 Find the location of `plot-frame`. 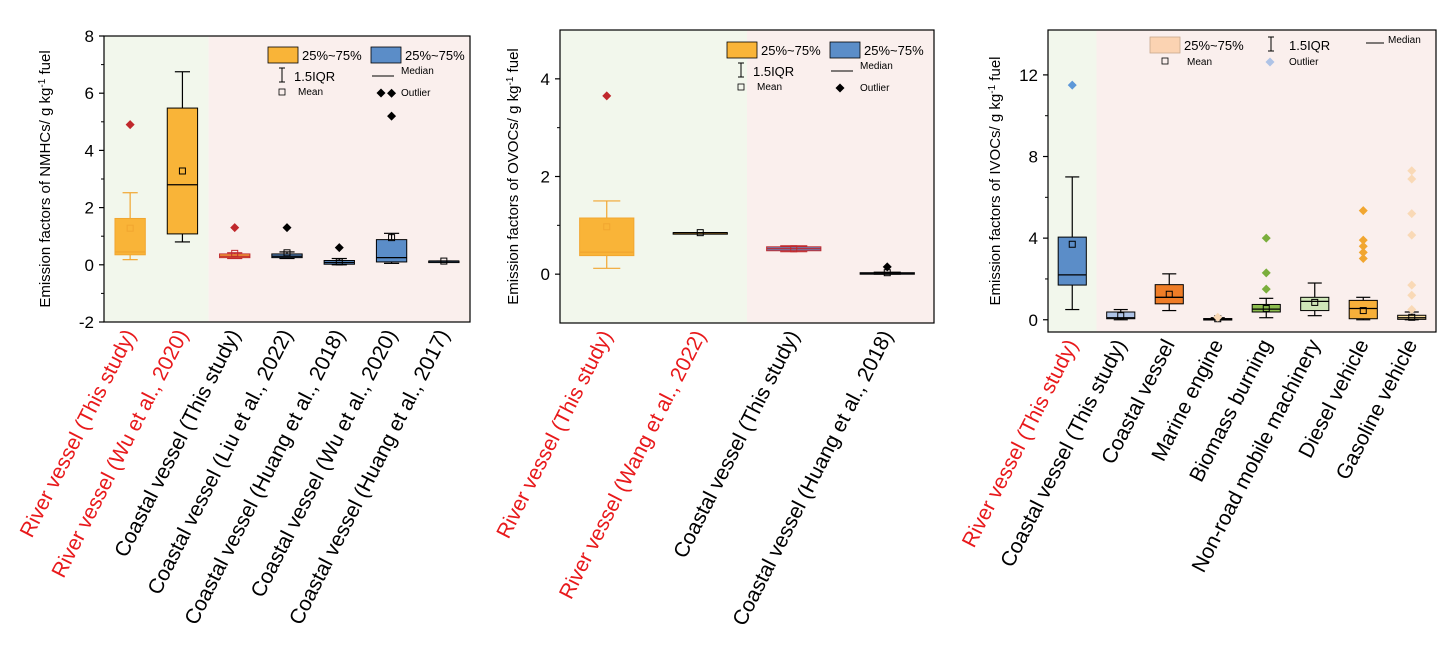

plot-frame is located at coordinates (1242, 181).